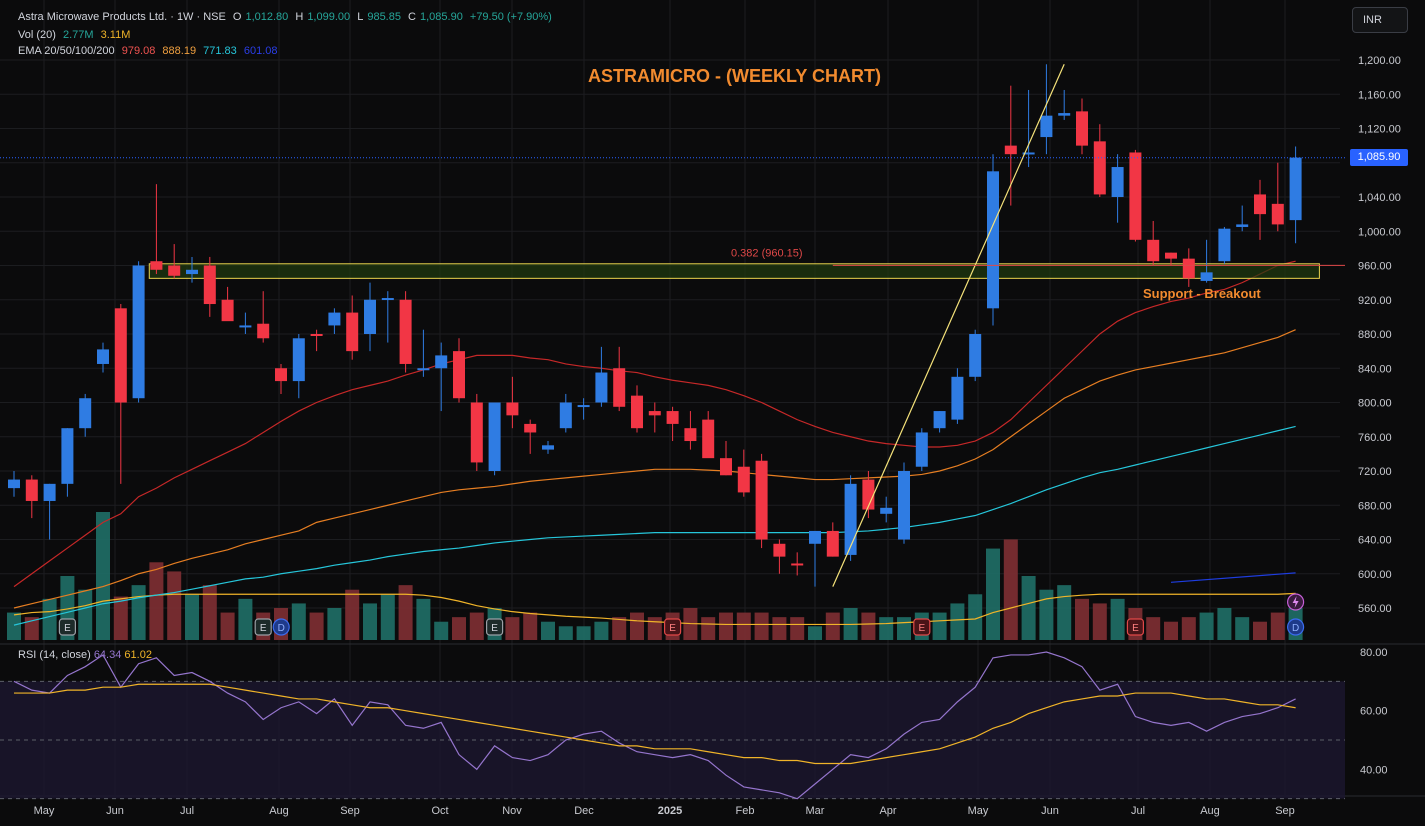 The image size is (1425, 826). Describe the element at coordinates (1233, 577) in the screenshot. I see `ema200-line` at that location.